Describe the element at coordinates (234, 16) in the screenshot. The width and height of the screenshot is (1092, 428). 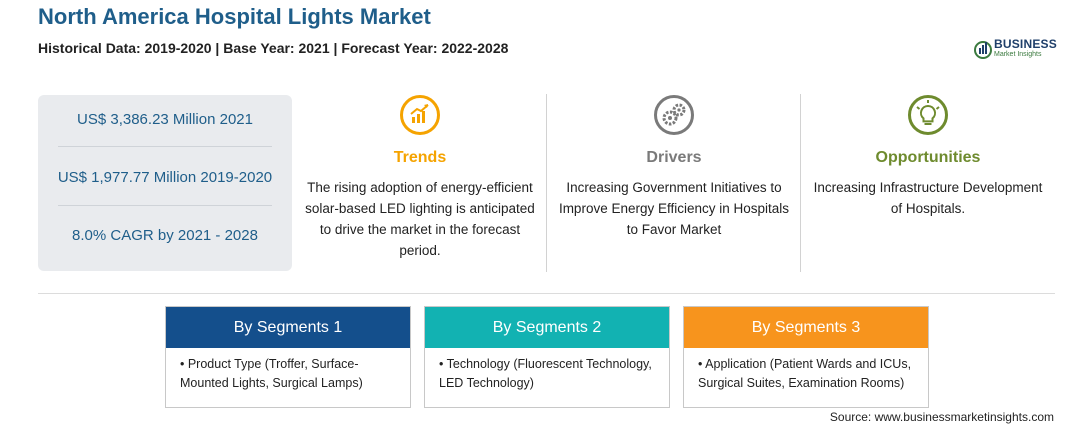
I see `page-title: North America Hospital Lights Market` at that location.